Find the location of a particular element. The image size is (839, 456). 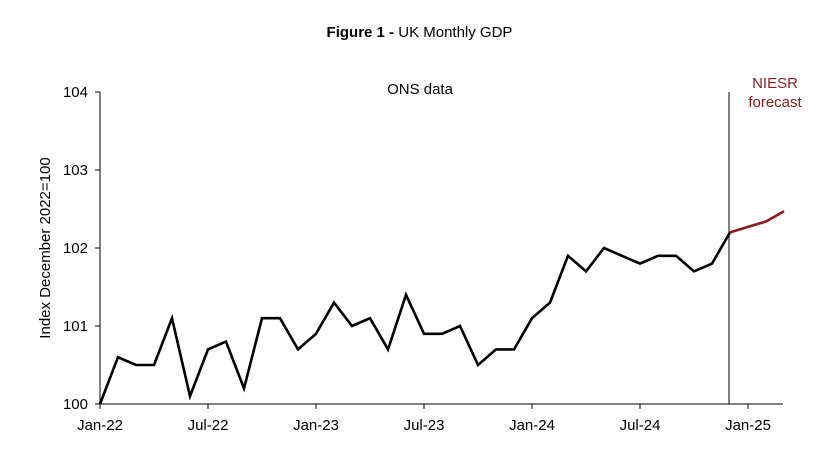

x-tick-label: Jan-23 is located at coordinates (316, 425).